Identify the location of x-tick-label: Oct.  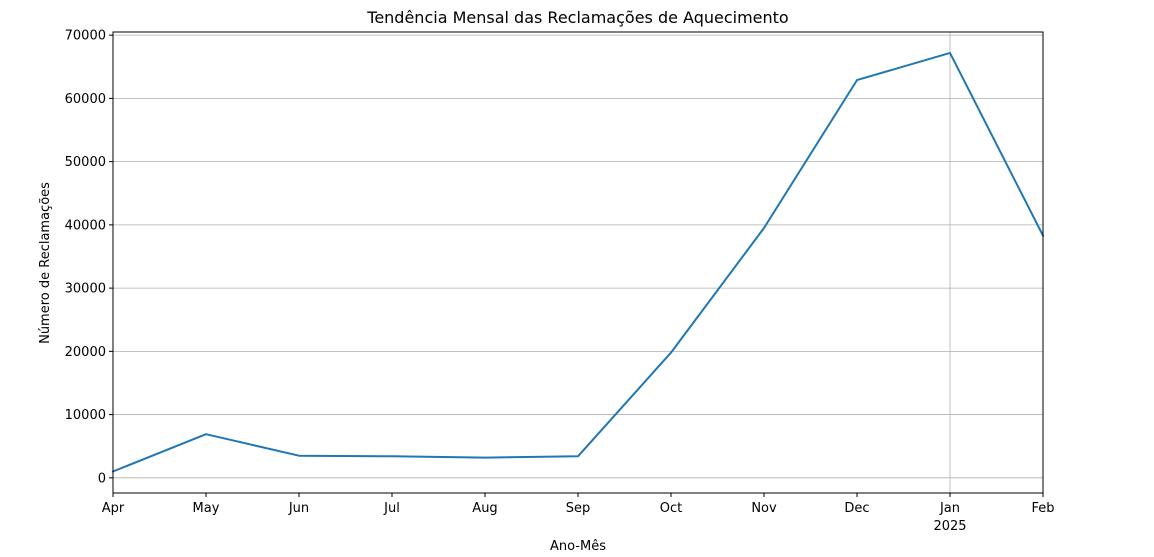
(671, 508).